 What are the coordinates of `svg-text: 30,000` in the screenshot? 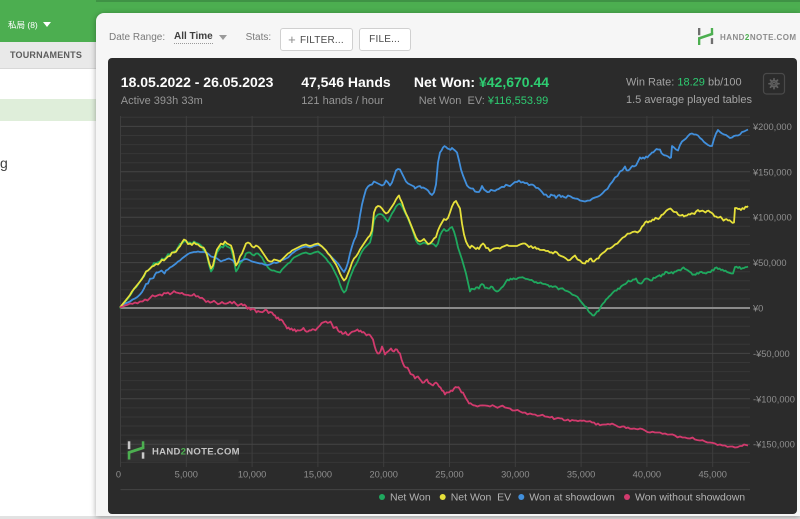 It's located at (515, 474).